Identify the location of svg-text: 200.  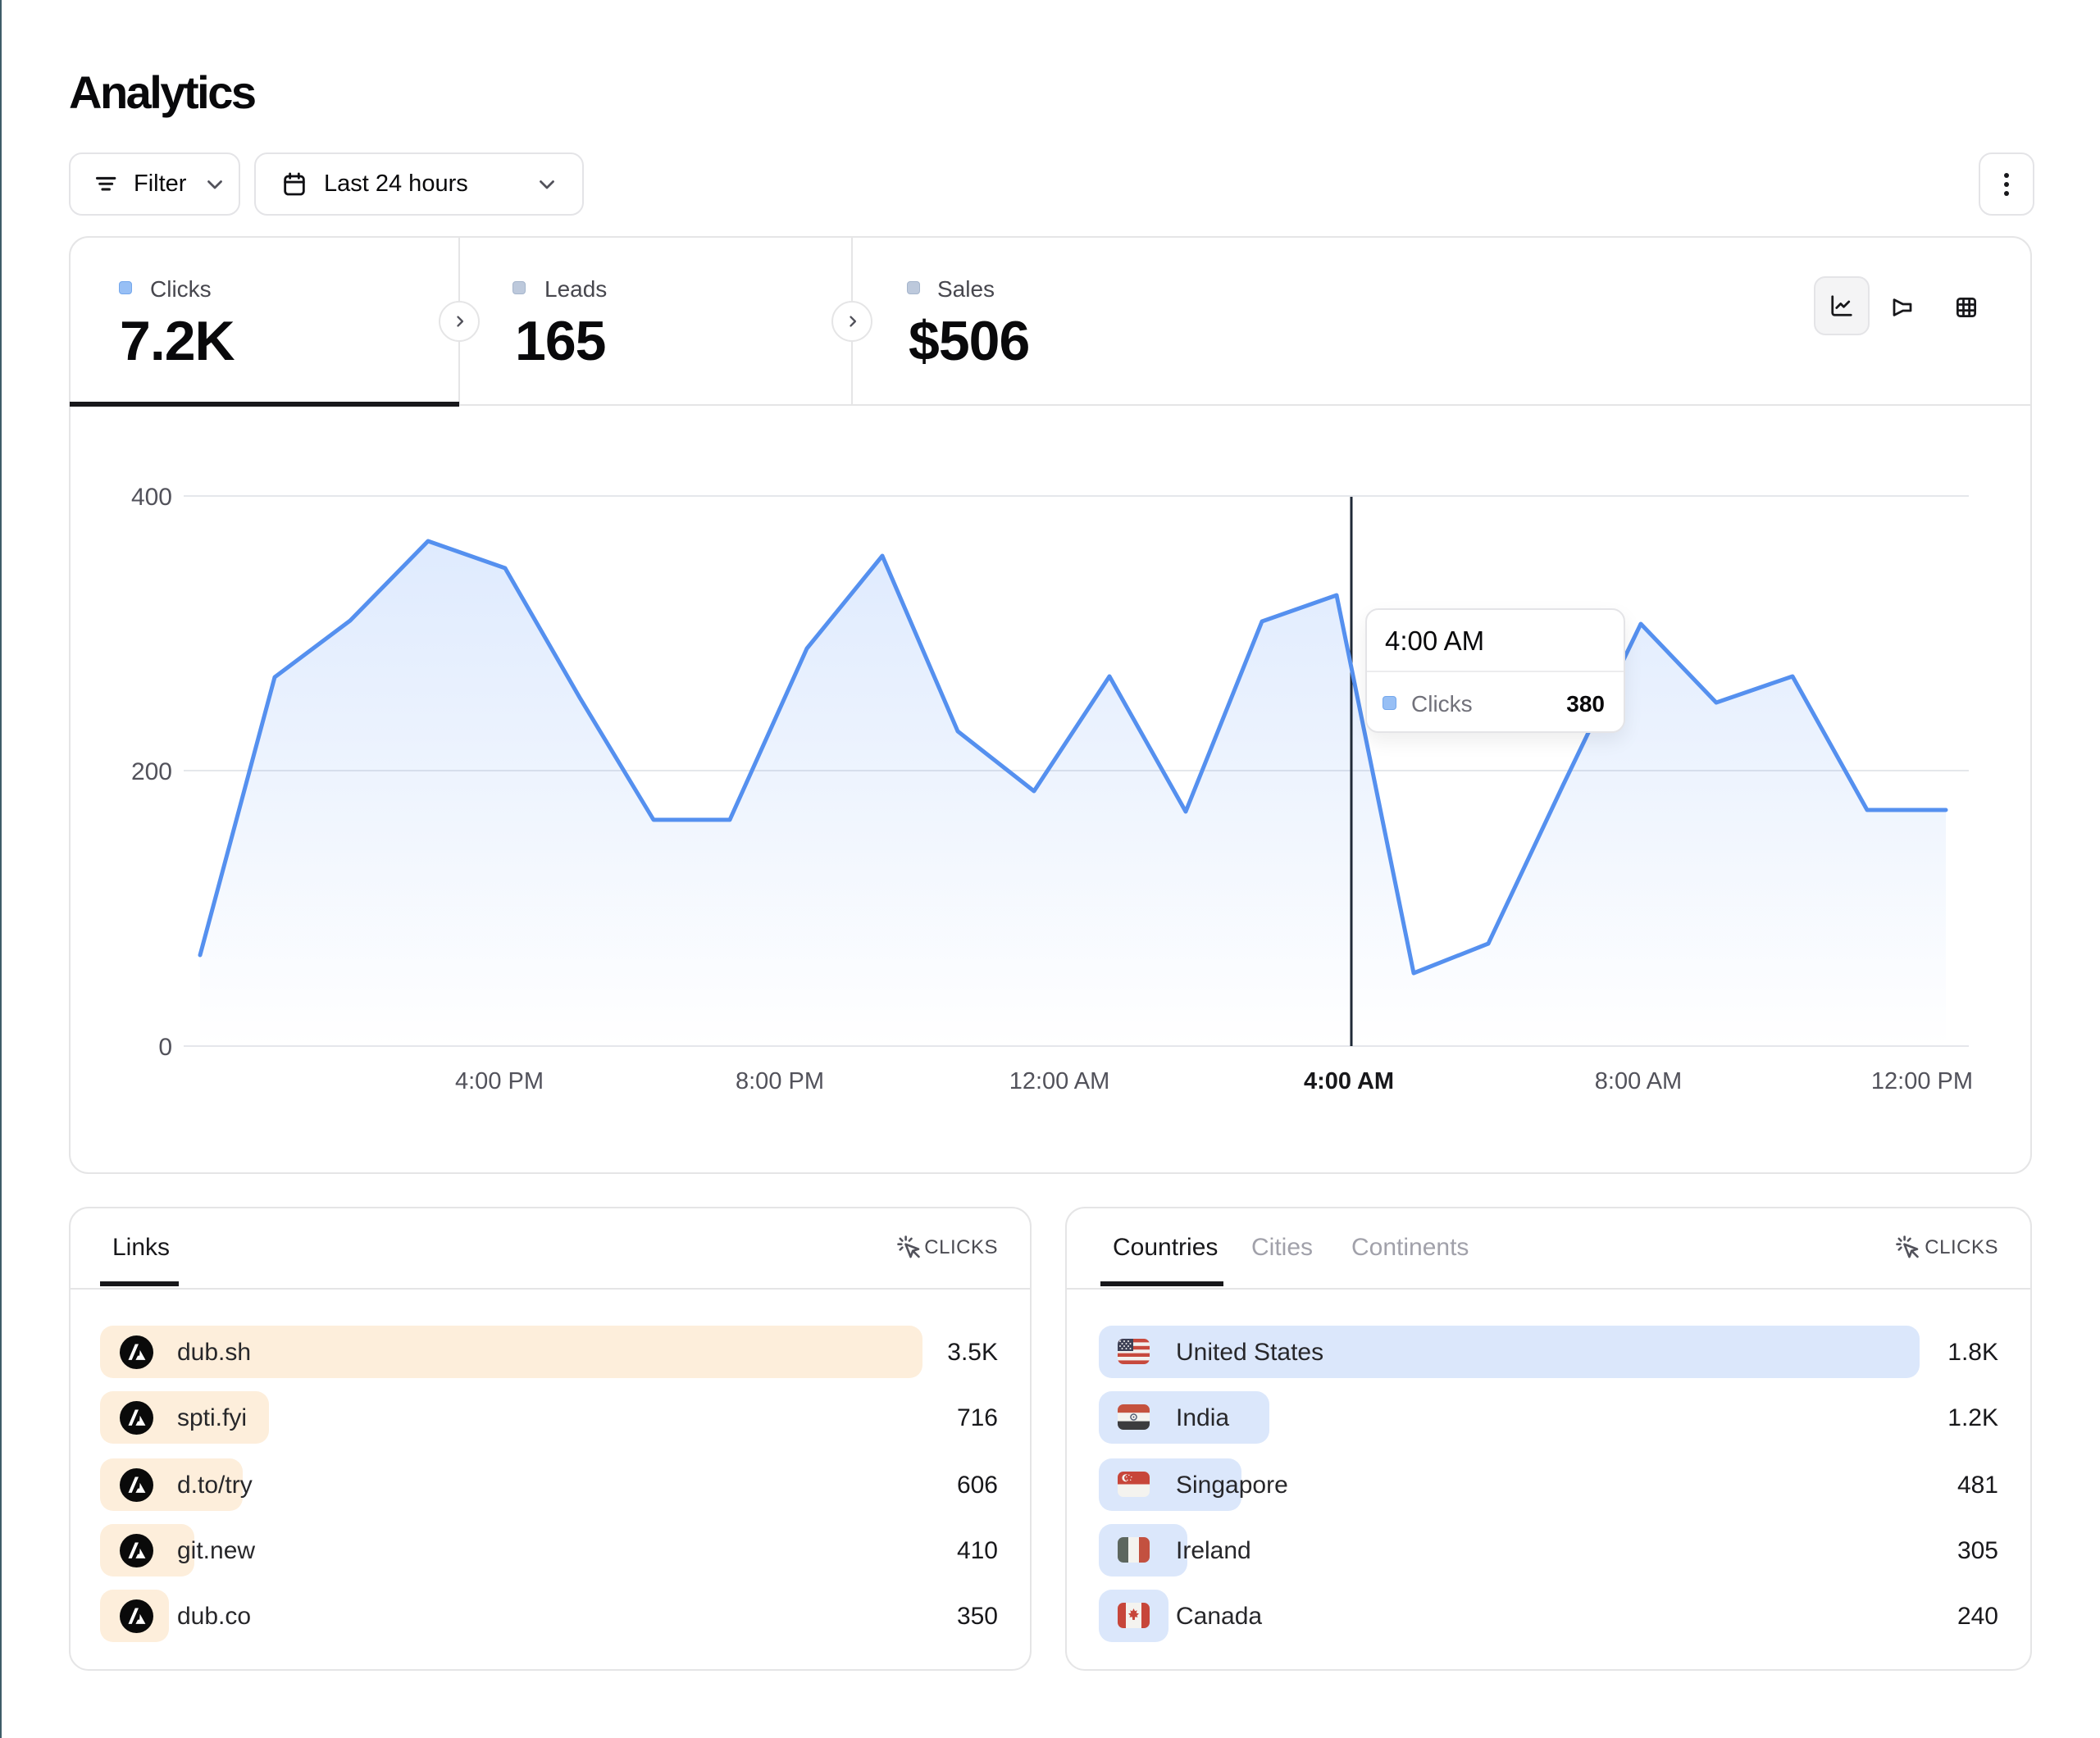
(151, 771).